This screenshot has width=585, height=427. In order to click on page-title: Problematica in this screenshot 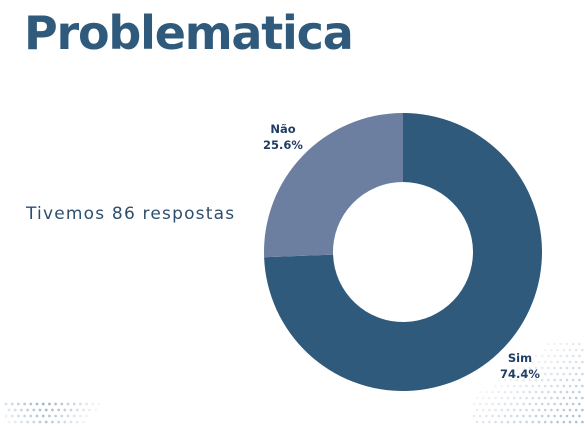, I will do `click(189, 33)`.